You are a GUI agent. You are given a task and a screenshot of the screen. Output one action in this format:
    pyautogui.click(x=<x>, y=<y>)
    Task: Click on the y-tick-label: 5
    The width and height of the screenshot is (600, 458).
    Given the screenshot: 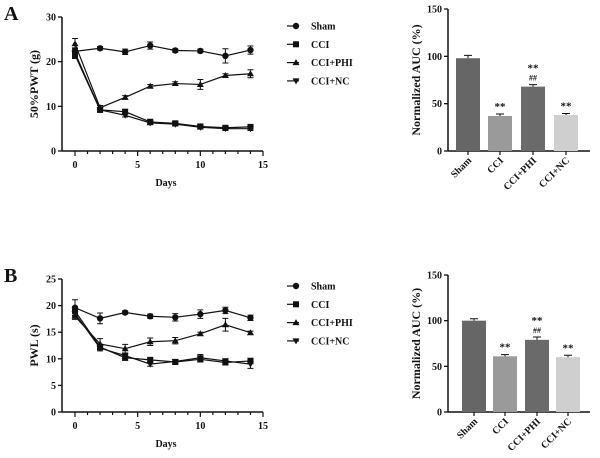 What is the action you would take?
    pyautogui.click(x=53, y=386)
    